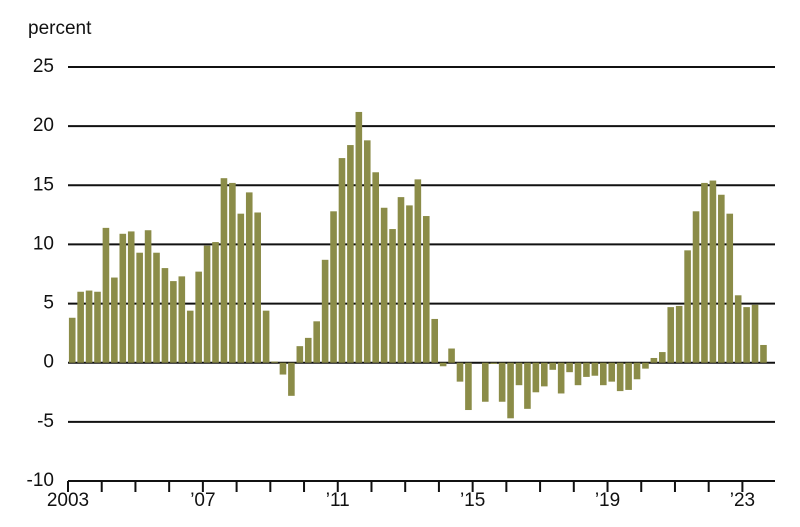 This screenshot has width=800, height=527. What do you see at coordinates (202, 500) in the screenshot?
I see `x-tick-label: ’07` at bounding box center [202, 500].